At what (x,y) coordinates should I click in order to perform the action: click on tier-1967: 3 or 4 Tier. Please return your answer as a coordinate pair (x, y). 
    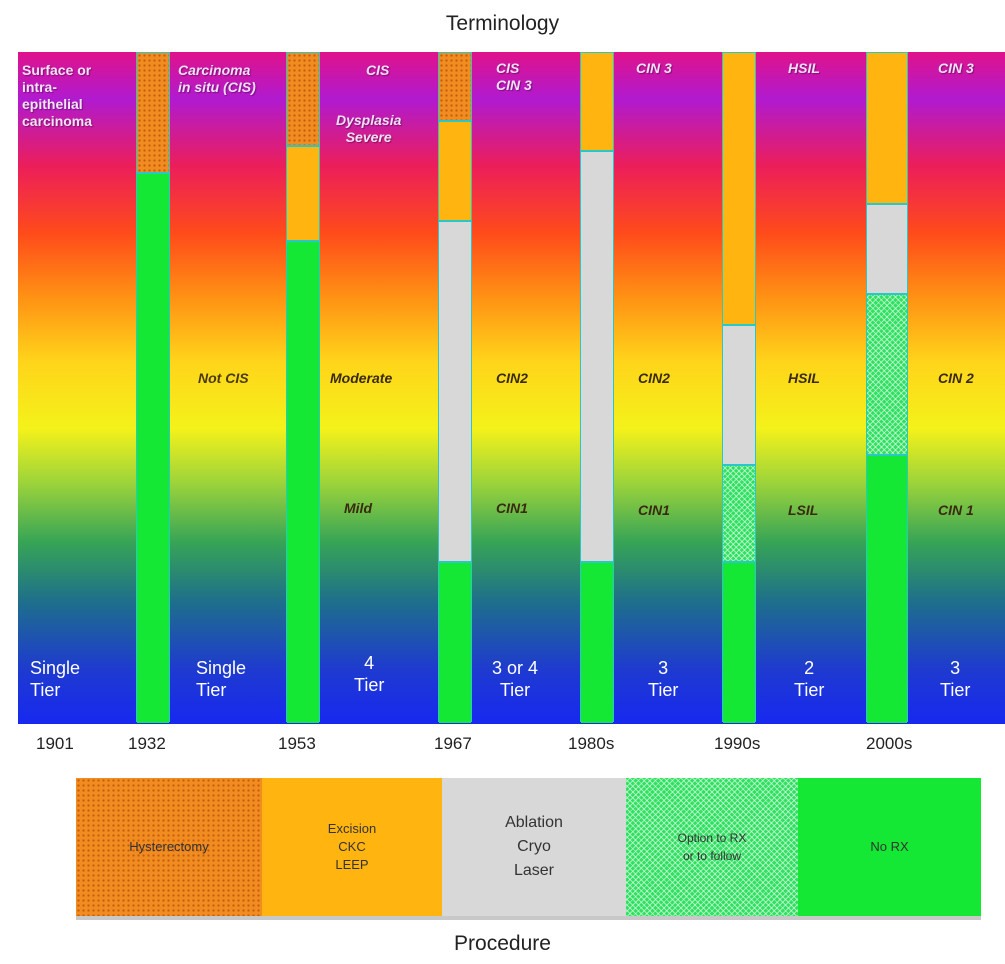
    Looking at the image, I should click on (515, 679).